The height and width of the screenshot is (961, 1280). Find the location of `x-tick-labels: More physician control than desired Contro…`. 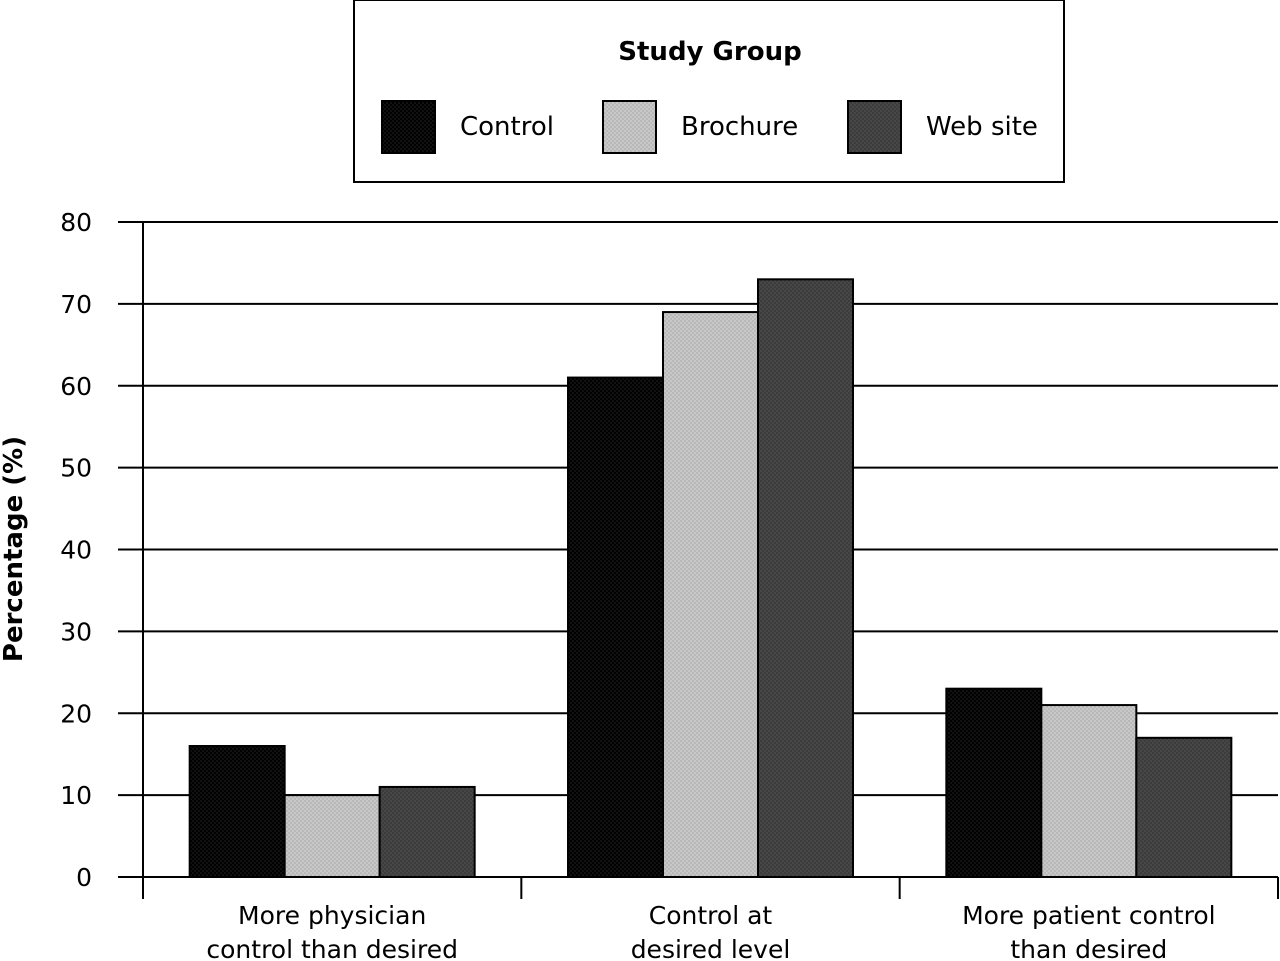

x-tick-labels: More physician control than desired Contro… is located at coordinates (710, 931).